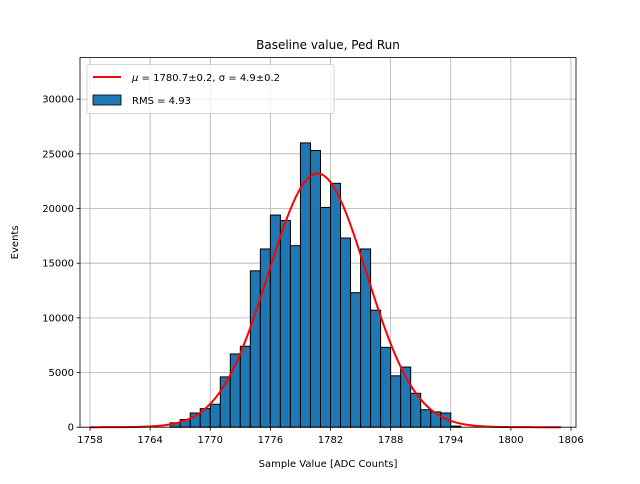 The image size is (640, 484). Describe the element at coordinates (89, 440) in the screenshot. I see `x-tick-label: 1758` at that location.